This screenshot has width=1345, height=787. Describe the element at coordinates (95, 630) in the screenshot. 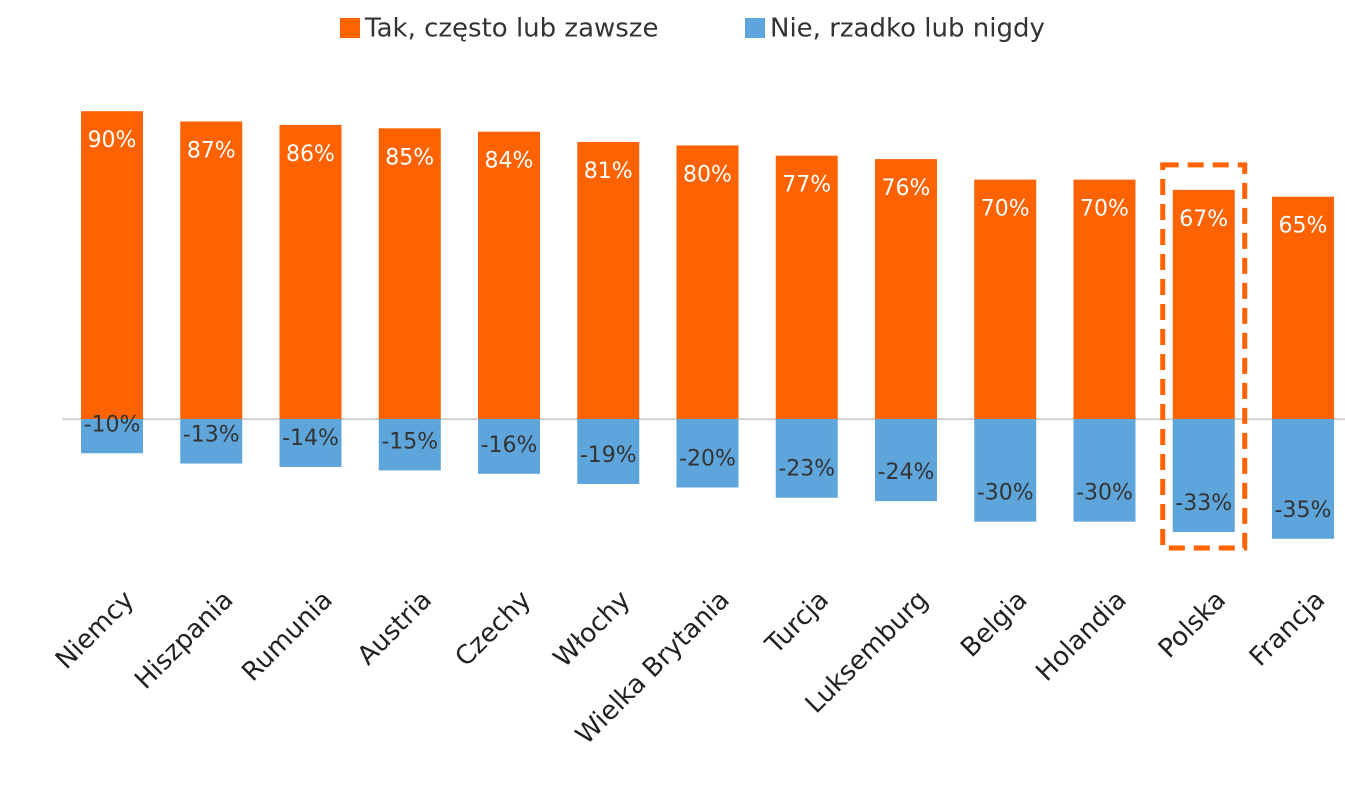

I see `x-tick-label: Niemcy` at that location.